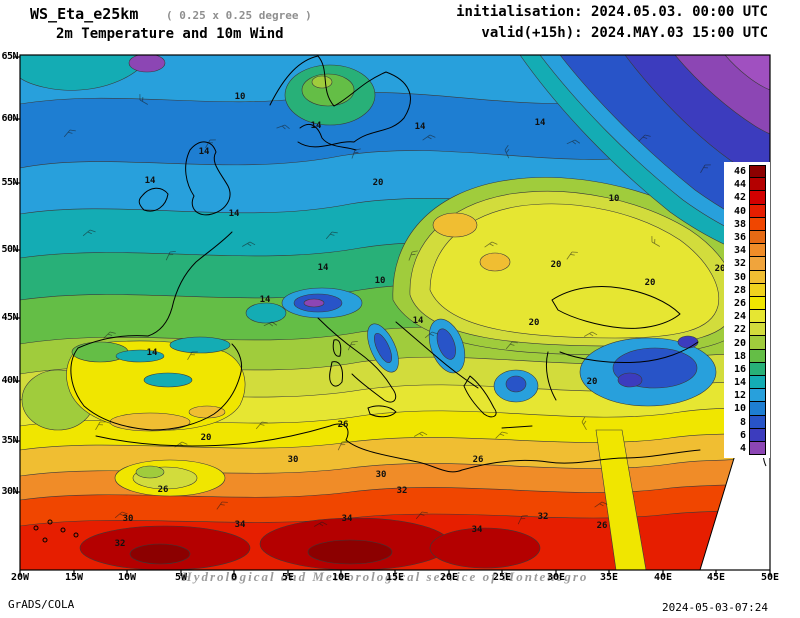  Describe the element at coordinates (614, 199) in the screenshot. I see `contour-label: 10` at that location.